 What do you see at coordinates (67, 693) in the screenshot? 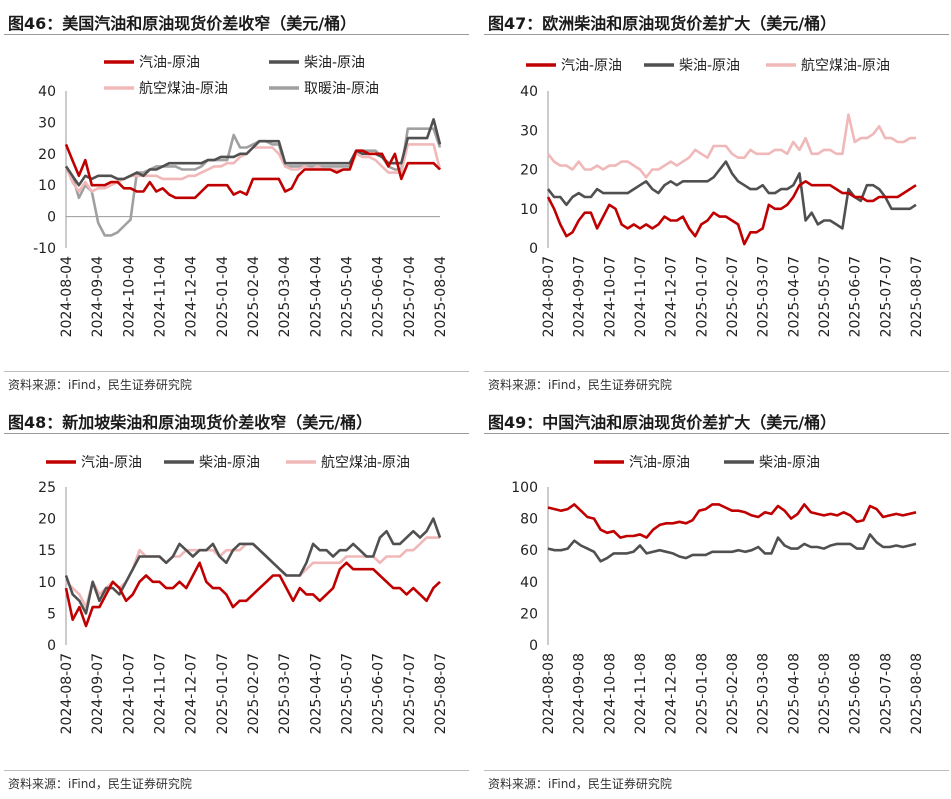
I see `x-tick-label: 2024-08-07` at bounding box center [67, 693].